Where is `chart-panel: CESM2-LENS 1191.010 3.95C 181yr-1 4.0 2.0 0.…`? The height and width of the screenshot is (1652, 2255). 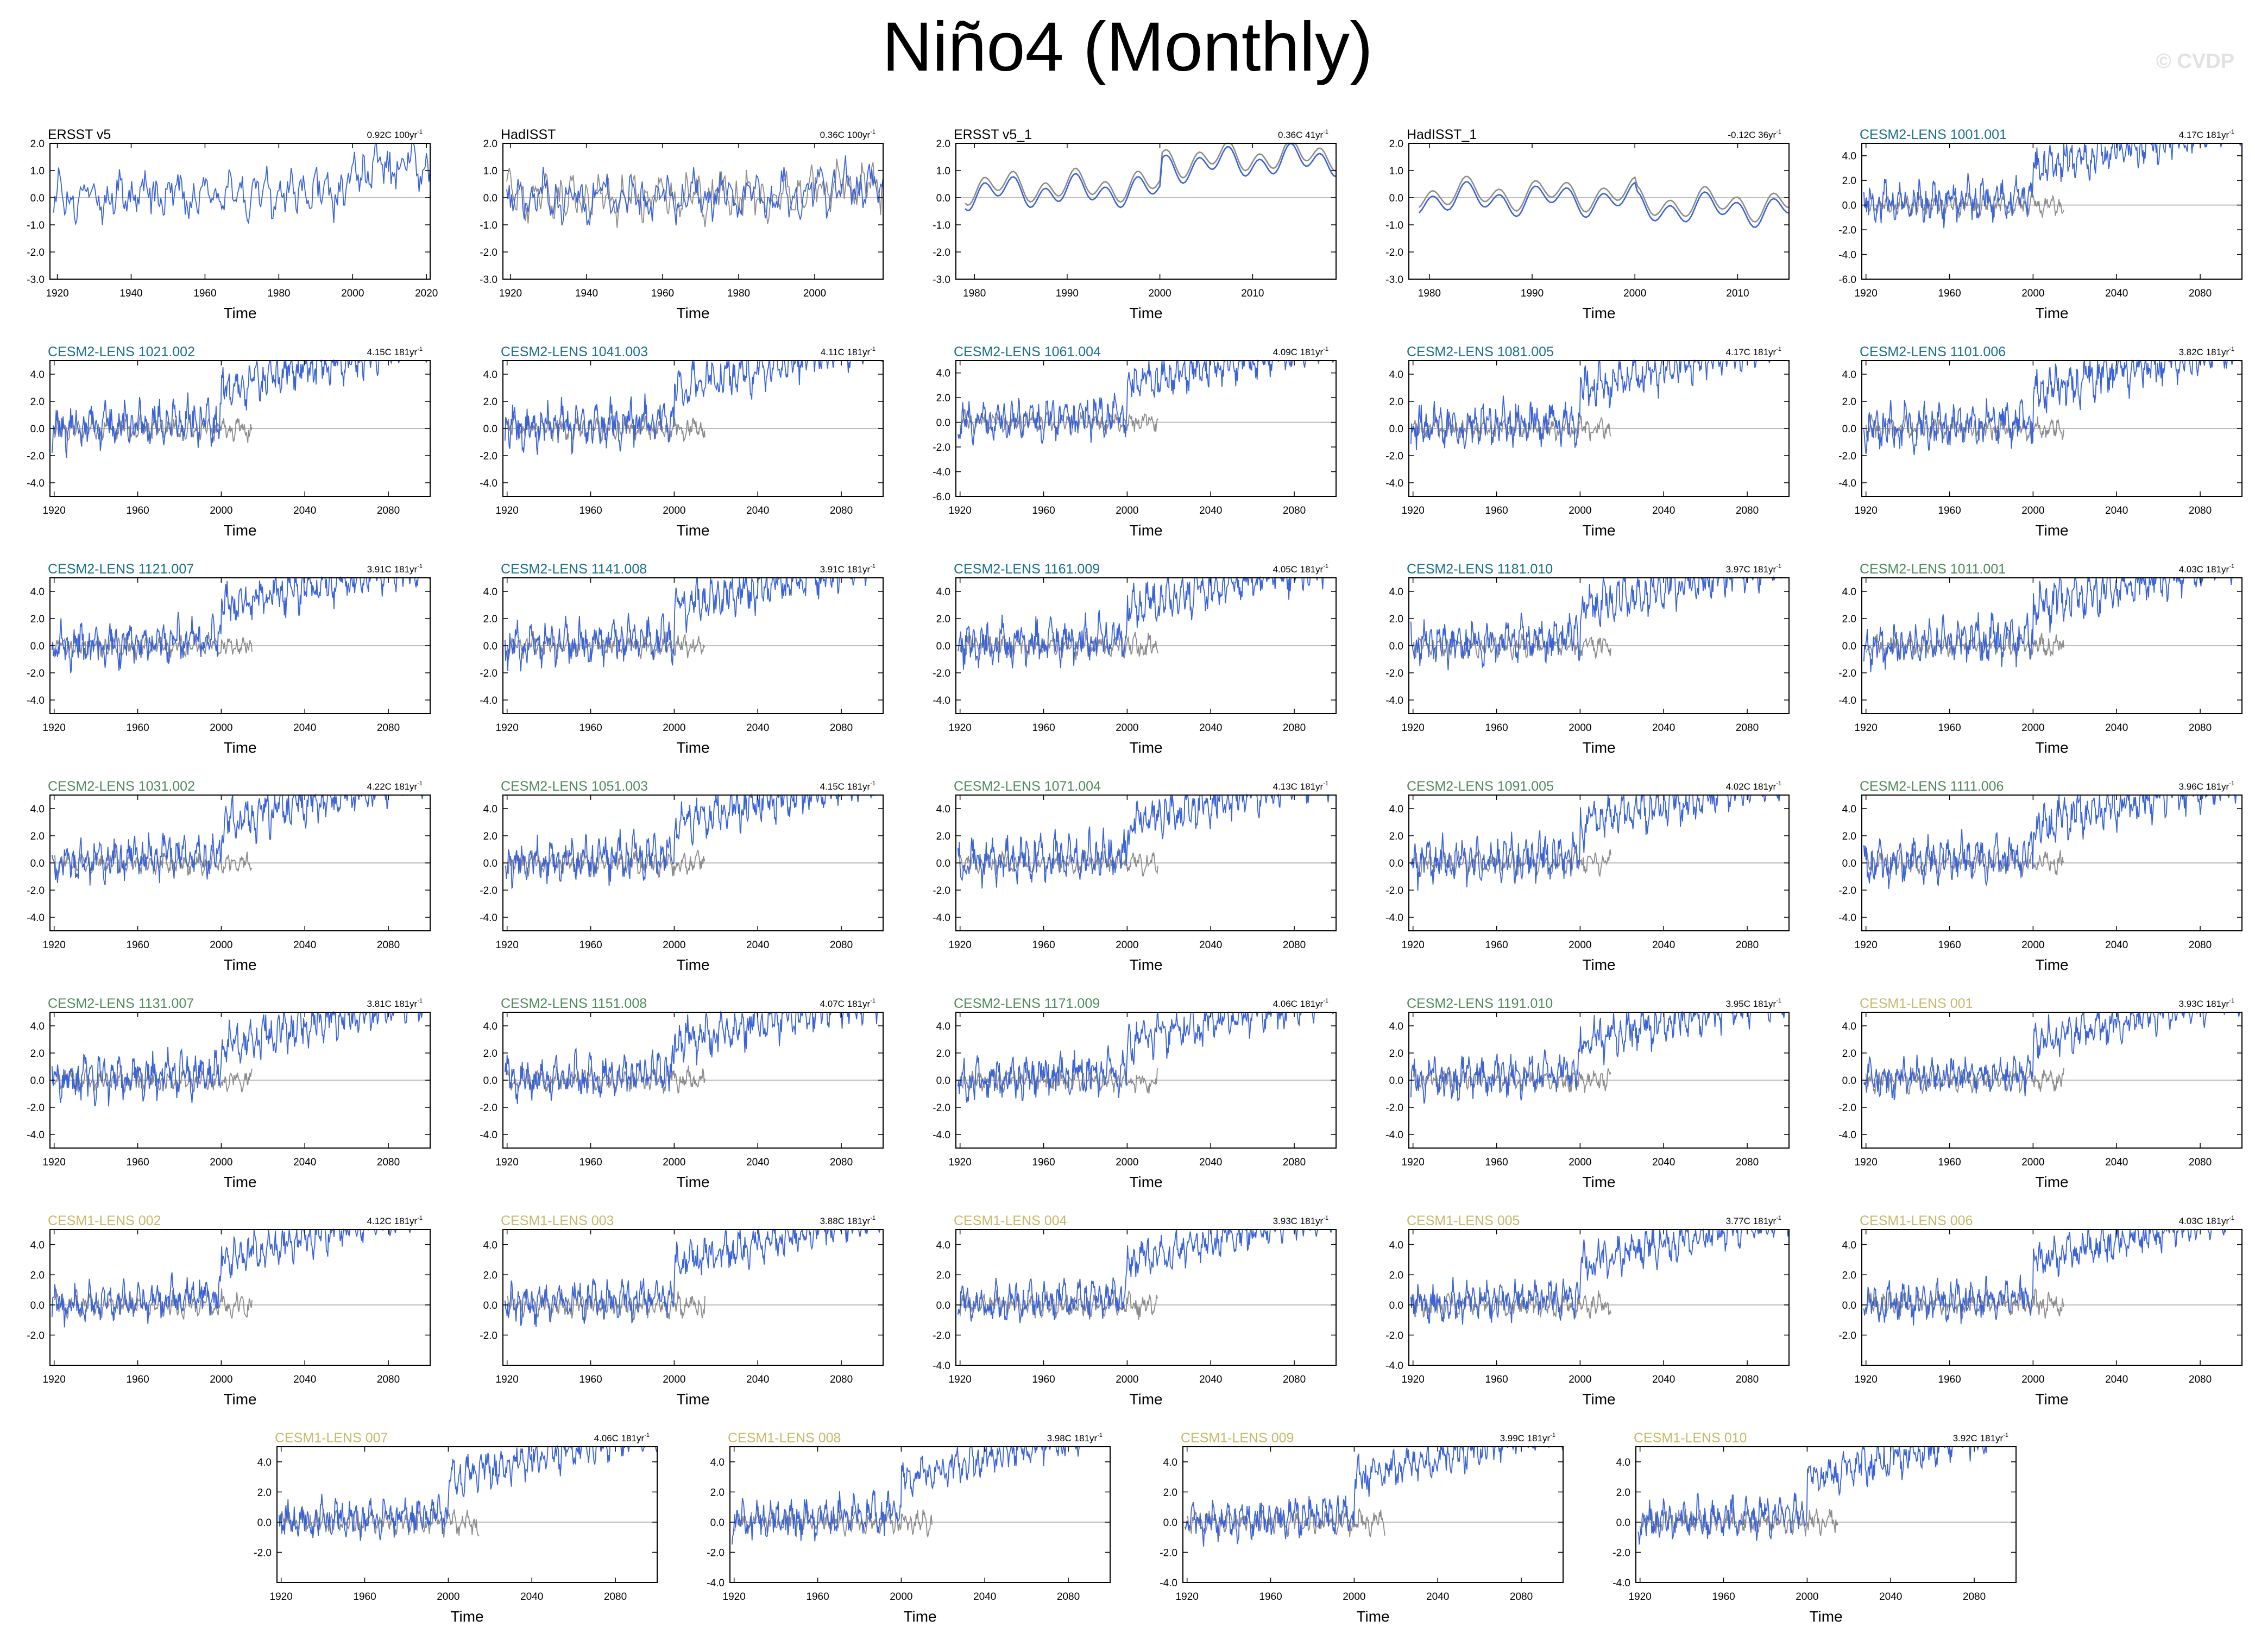
chart-panel: CESM2-LENS 1191.010 3.95C 181yr-1 4.0 2.0 0.… is located at coordinates (1590, 1102).